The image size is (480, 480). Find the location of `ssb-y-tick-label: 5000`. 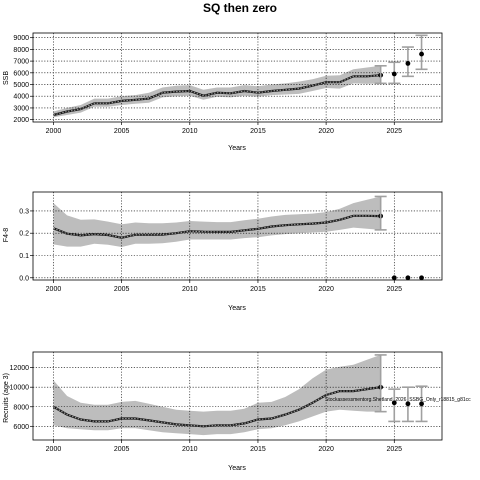

ssb-y-tick-label: 5000 is located at coordinates (21, 85).